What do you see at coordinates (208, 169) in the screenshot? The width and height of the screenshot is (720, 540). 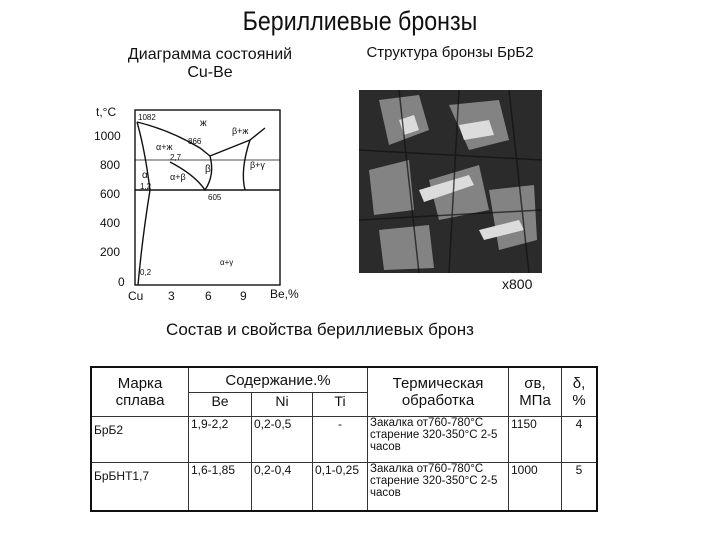 I see `region-beta: β` at bounding box center [208, 169].